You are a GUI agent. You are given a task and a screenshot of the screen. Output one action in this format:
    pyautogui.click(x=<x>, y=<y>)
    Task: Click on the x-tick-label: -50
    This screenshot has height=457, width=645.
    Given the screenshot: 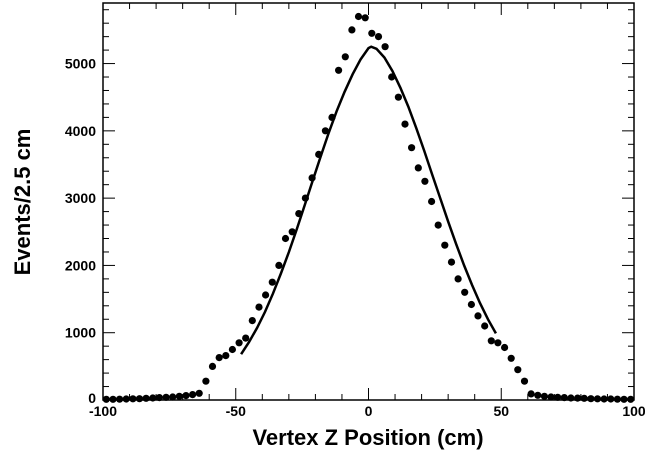 What is the action you would take?
    pyautogui.click(x=236, y=411)
    